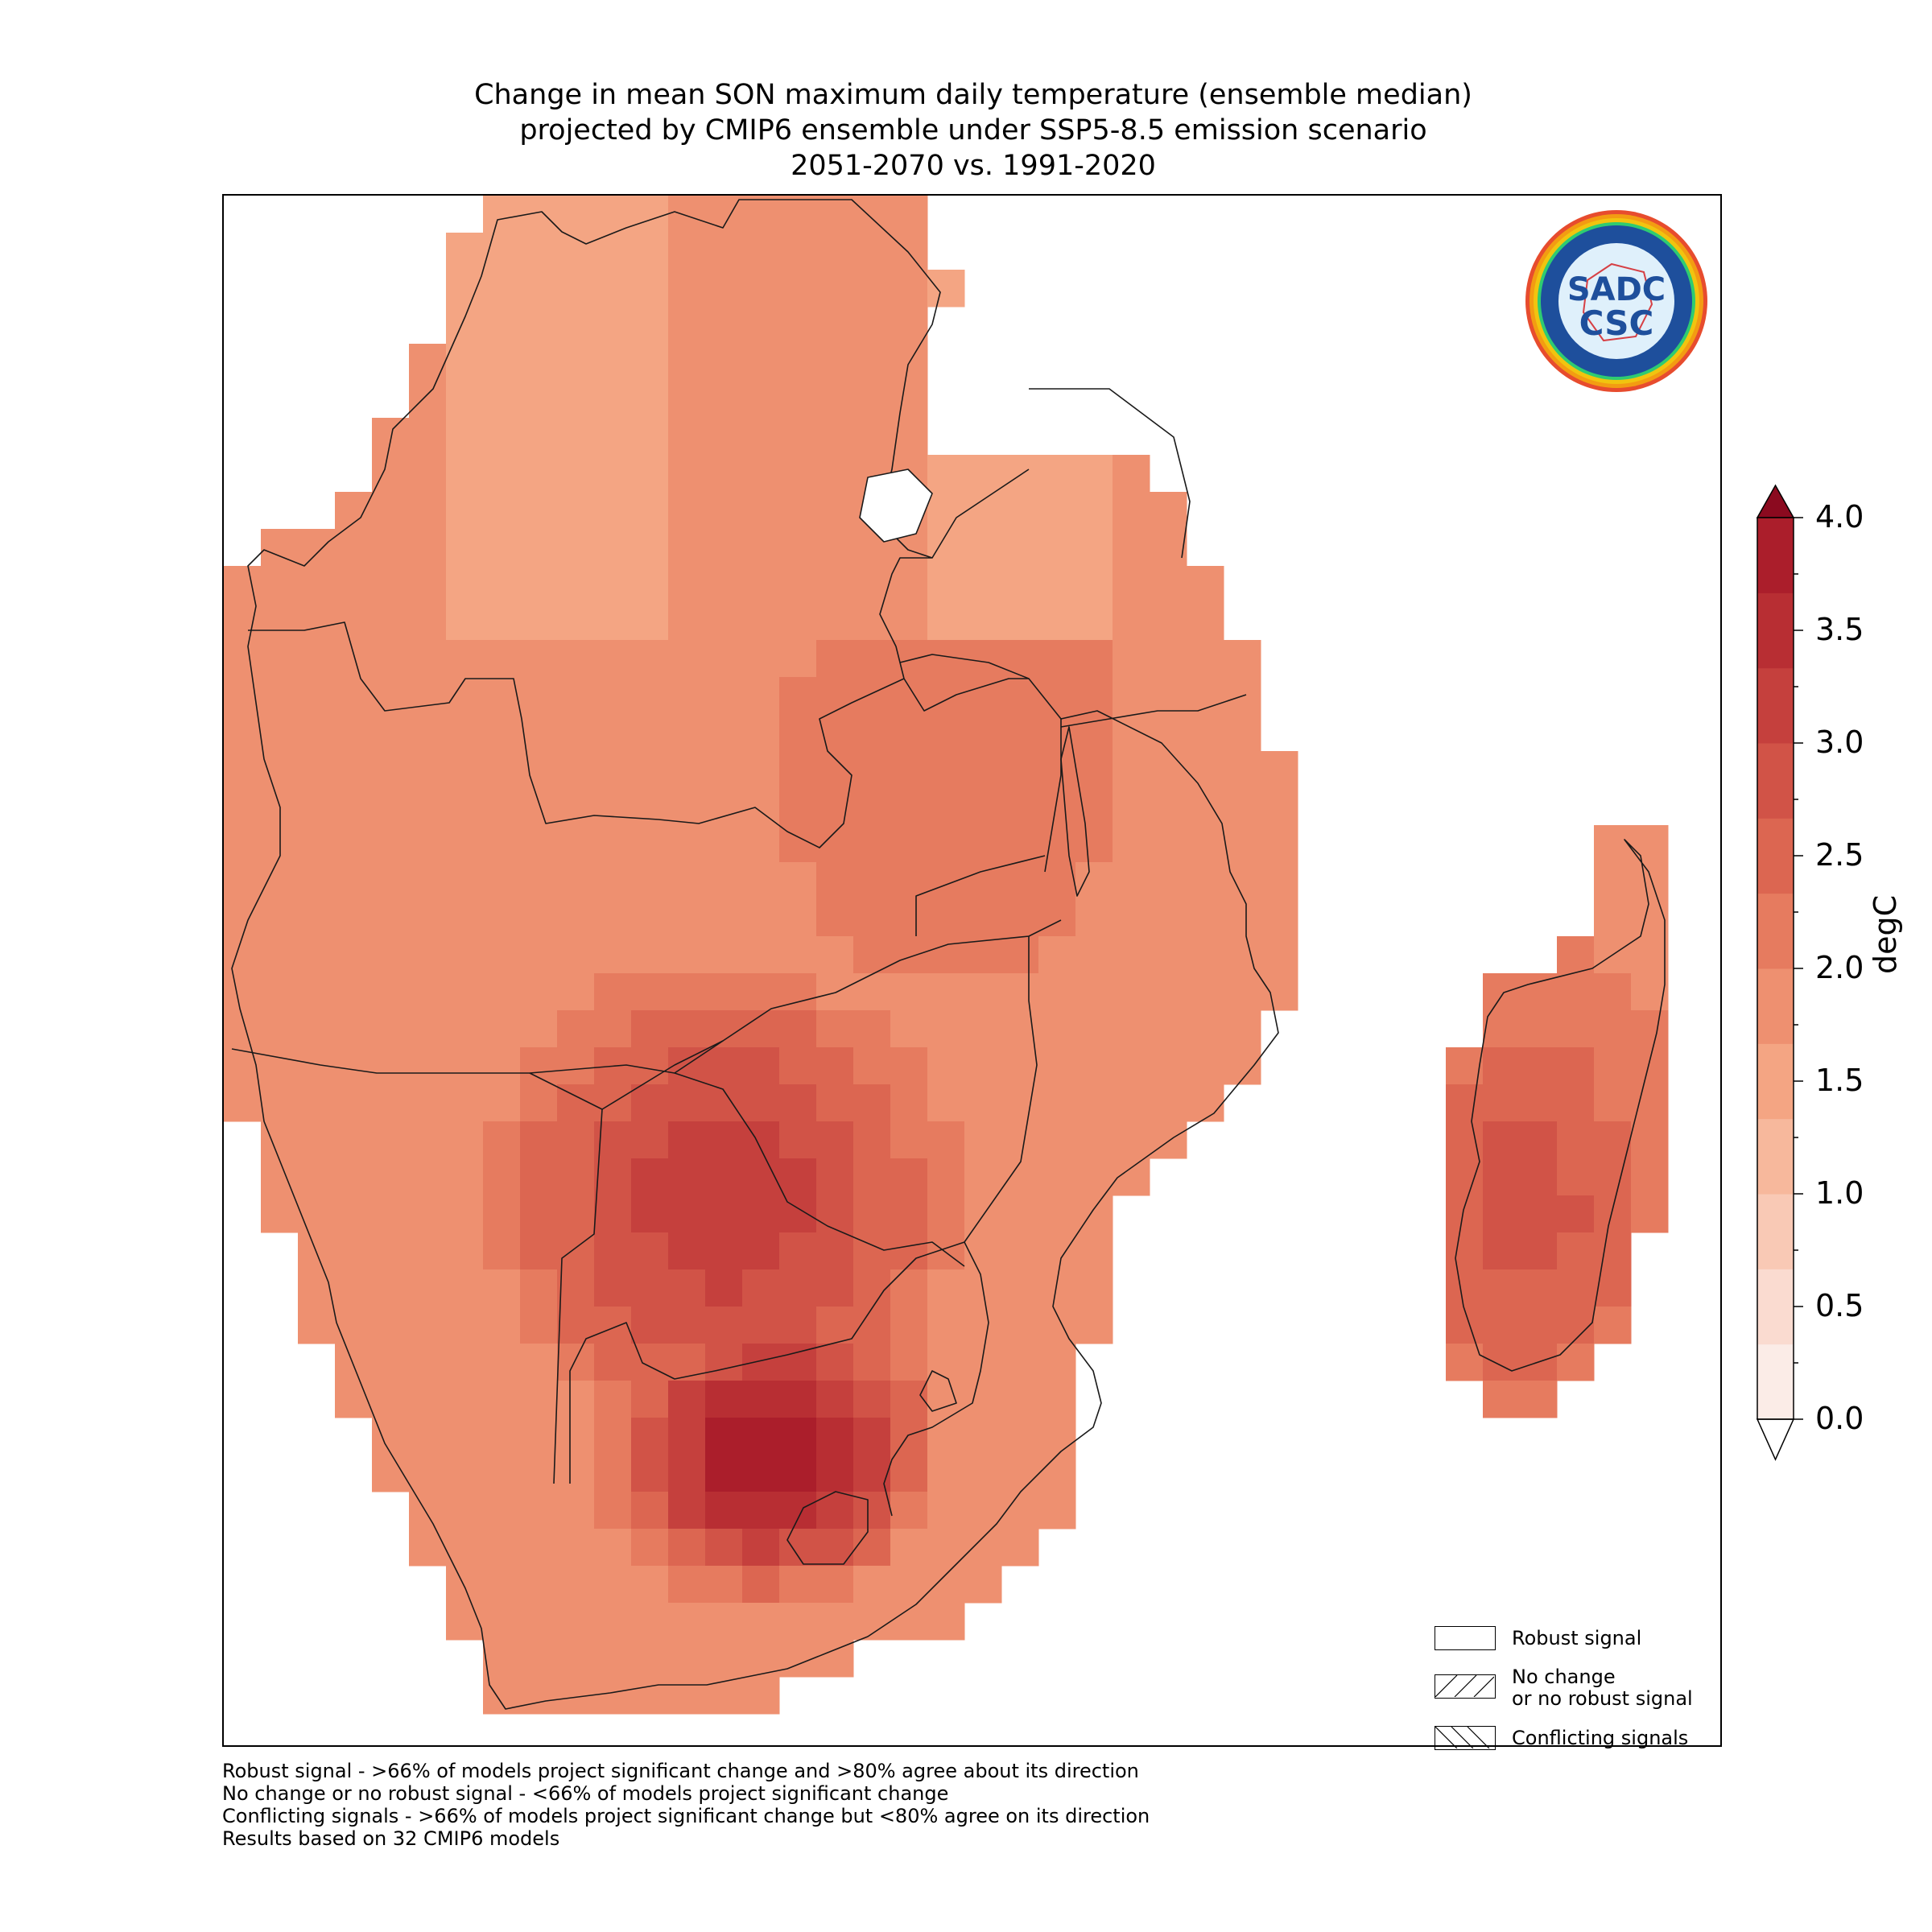  What do you see at coordinates (896, 506) in the screenshot?
I see `lake-victoria` at bounding box center [896, 506].